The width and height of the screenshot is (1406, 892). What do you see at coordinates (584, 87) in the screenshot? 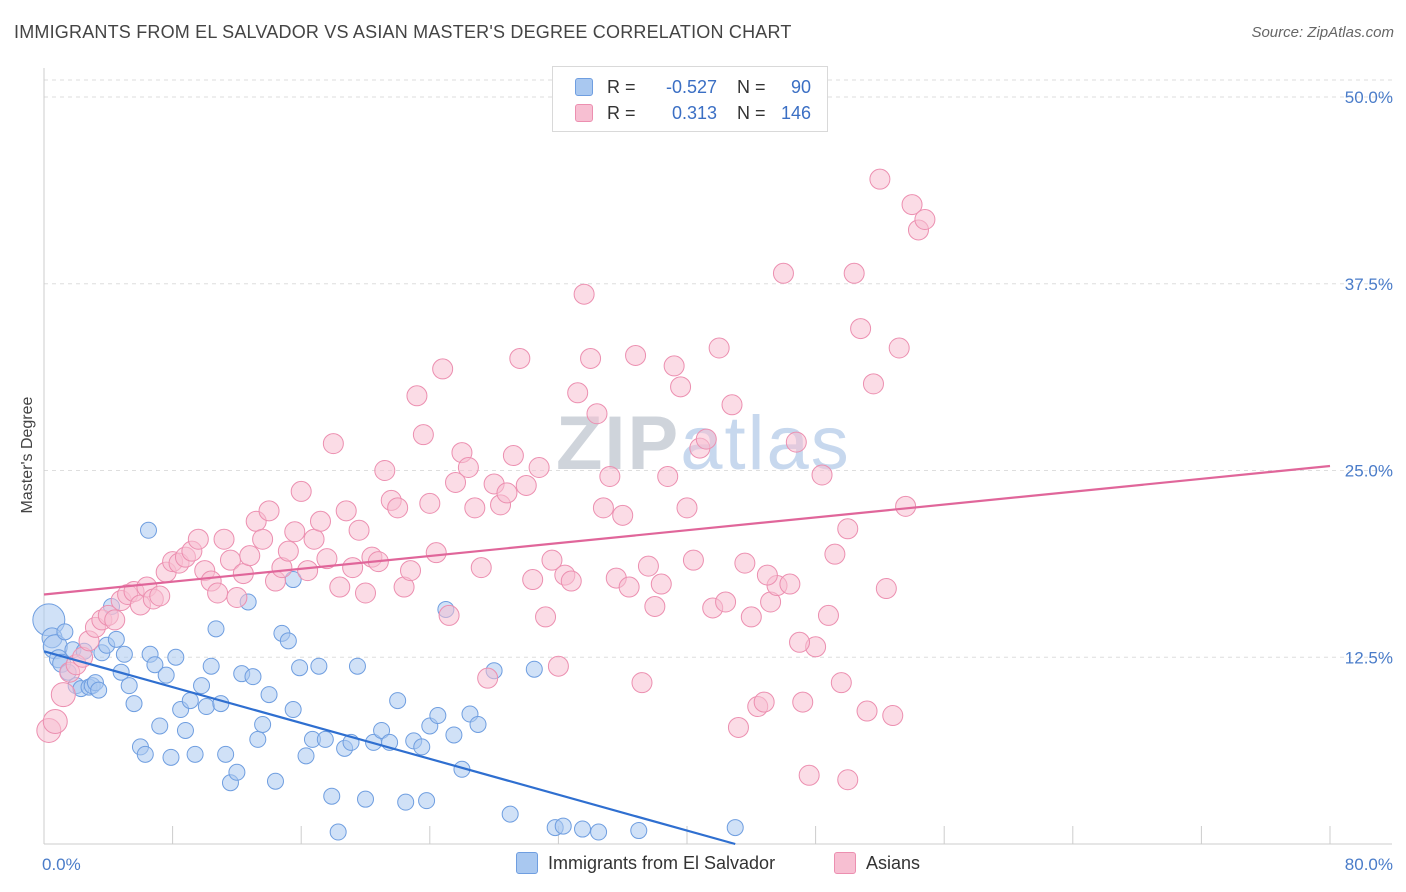
I see `legend-swatch-el-salvador` at bounding box center [584, 87].